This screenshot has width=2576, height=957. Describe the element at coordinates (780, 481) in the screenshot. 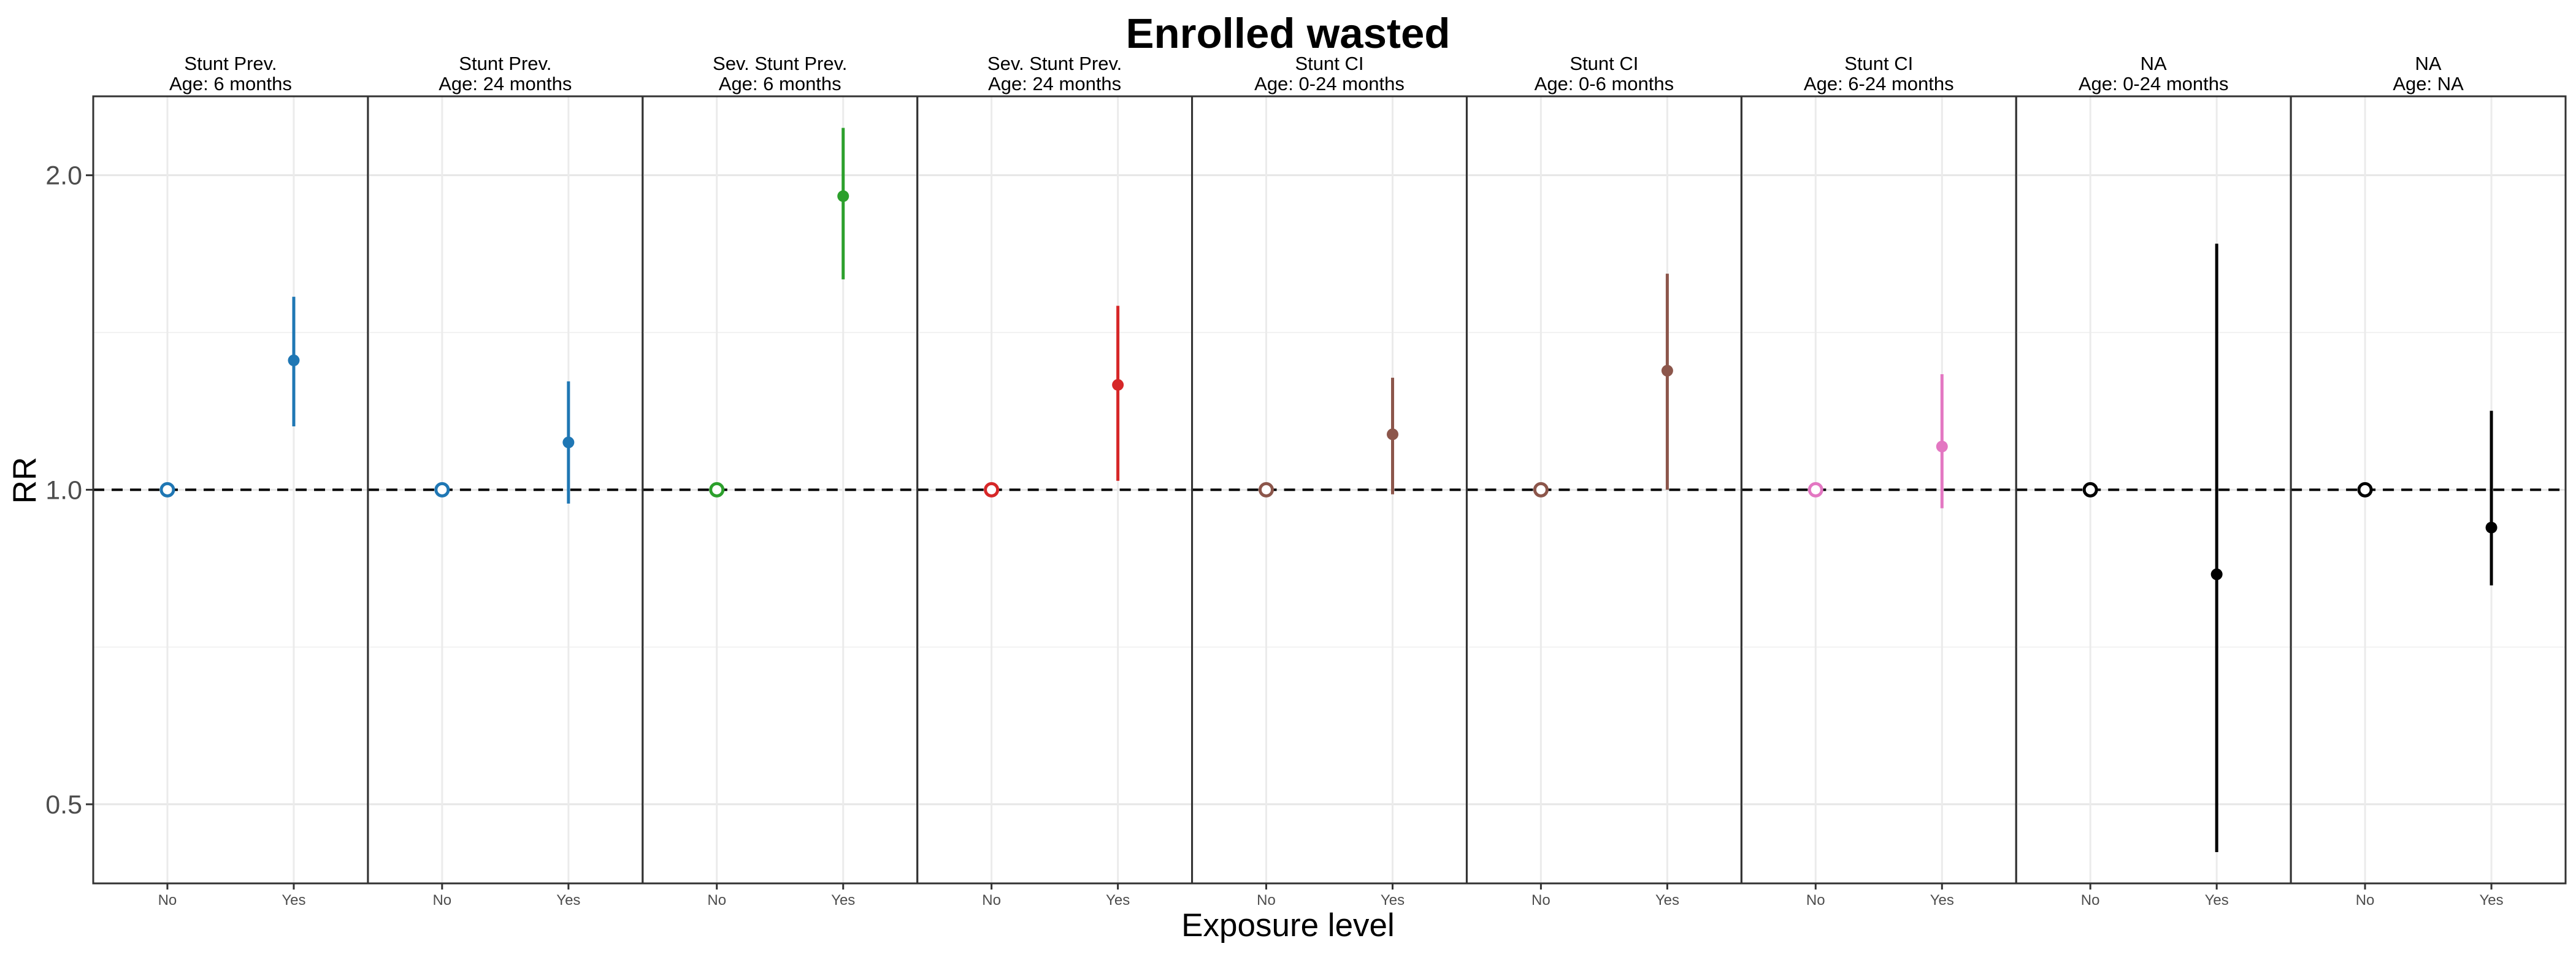

I see `facet-panel: Sev. Stunt Prev.Age: 6 months No Yes` at that location.